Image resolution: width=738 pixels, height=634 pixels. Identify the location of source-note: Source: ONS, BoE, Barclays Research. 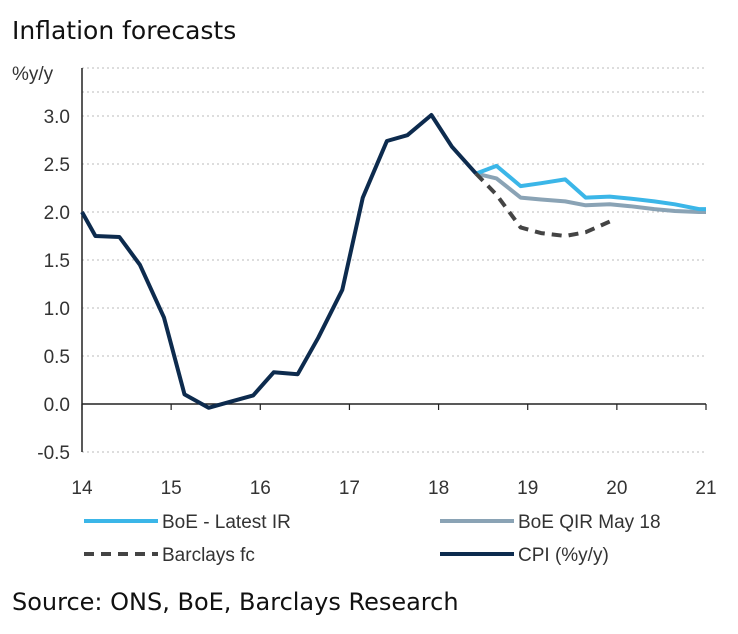
(235, 602).